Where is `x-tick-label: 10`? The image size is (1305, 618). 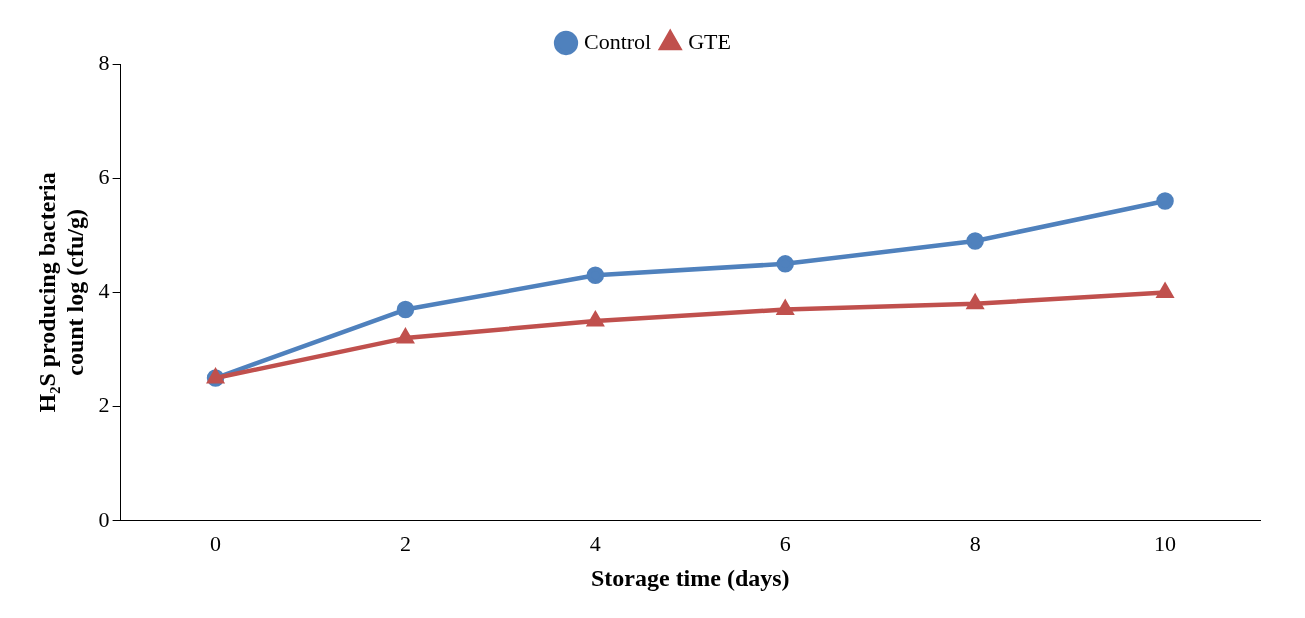
x-tick-label: 10 is located at coordinates (1165, 543).